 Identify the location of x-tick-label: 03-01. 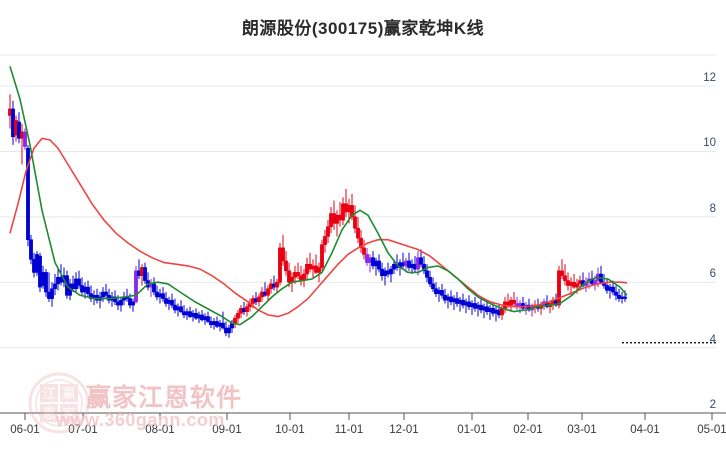
(582, 430).